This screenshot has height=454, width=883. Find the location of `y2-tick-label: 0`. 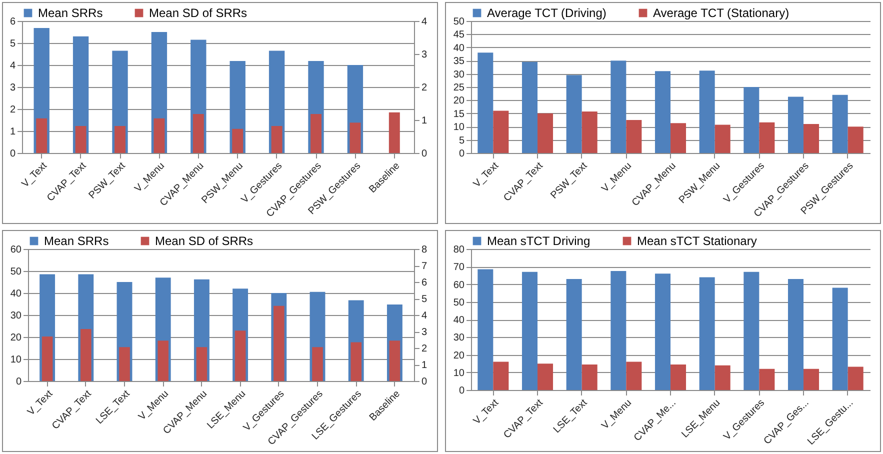

y2-tick-label: 0 is located at coordinates (425, 154).